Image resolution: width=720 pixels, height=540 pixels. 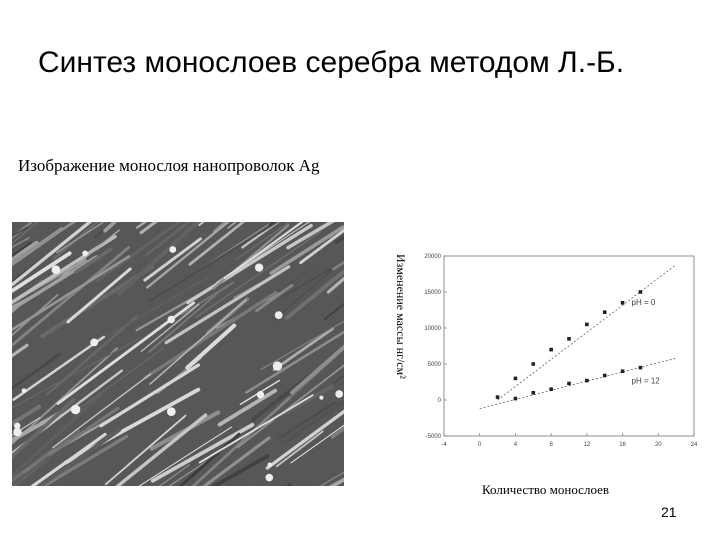 I want to click on image-caption: Изображение монослоя нанопроволок Ag, so click(x=169, y=165).